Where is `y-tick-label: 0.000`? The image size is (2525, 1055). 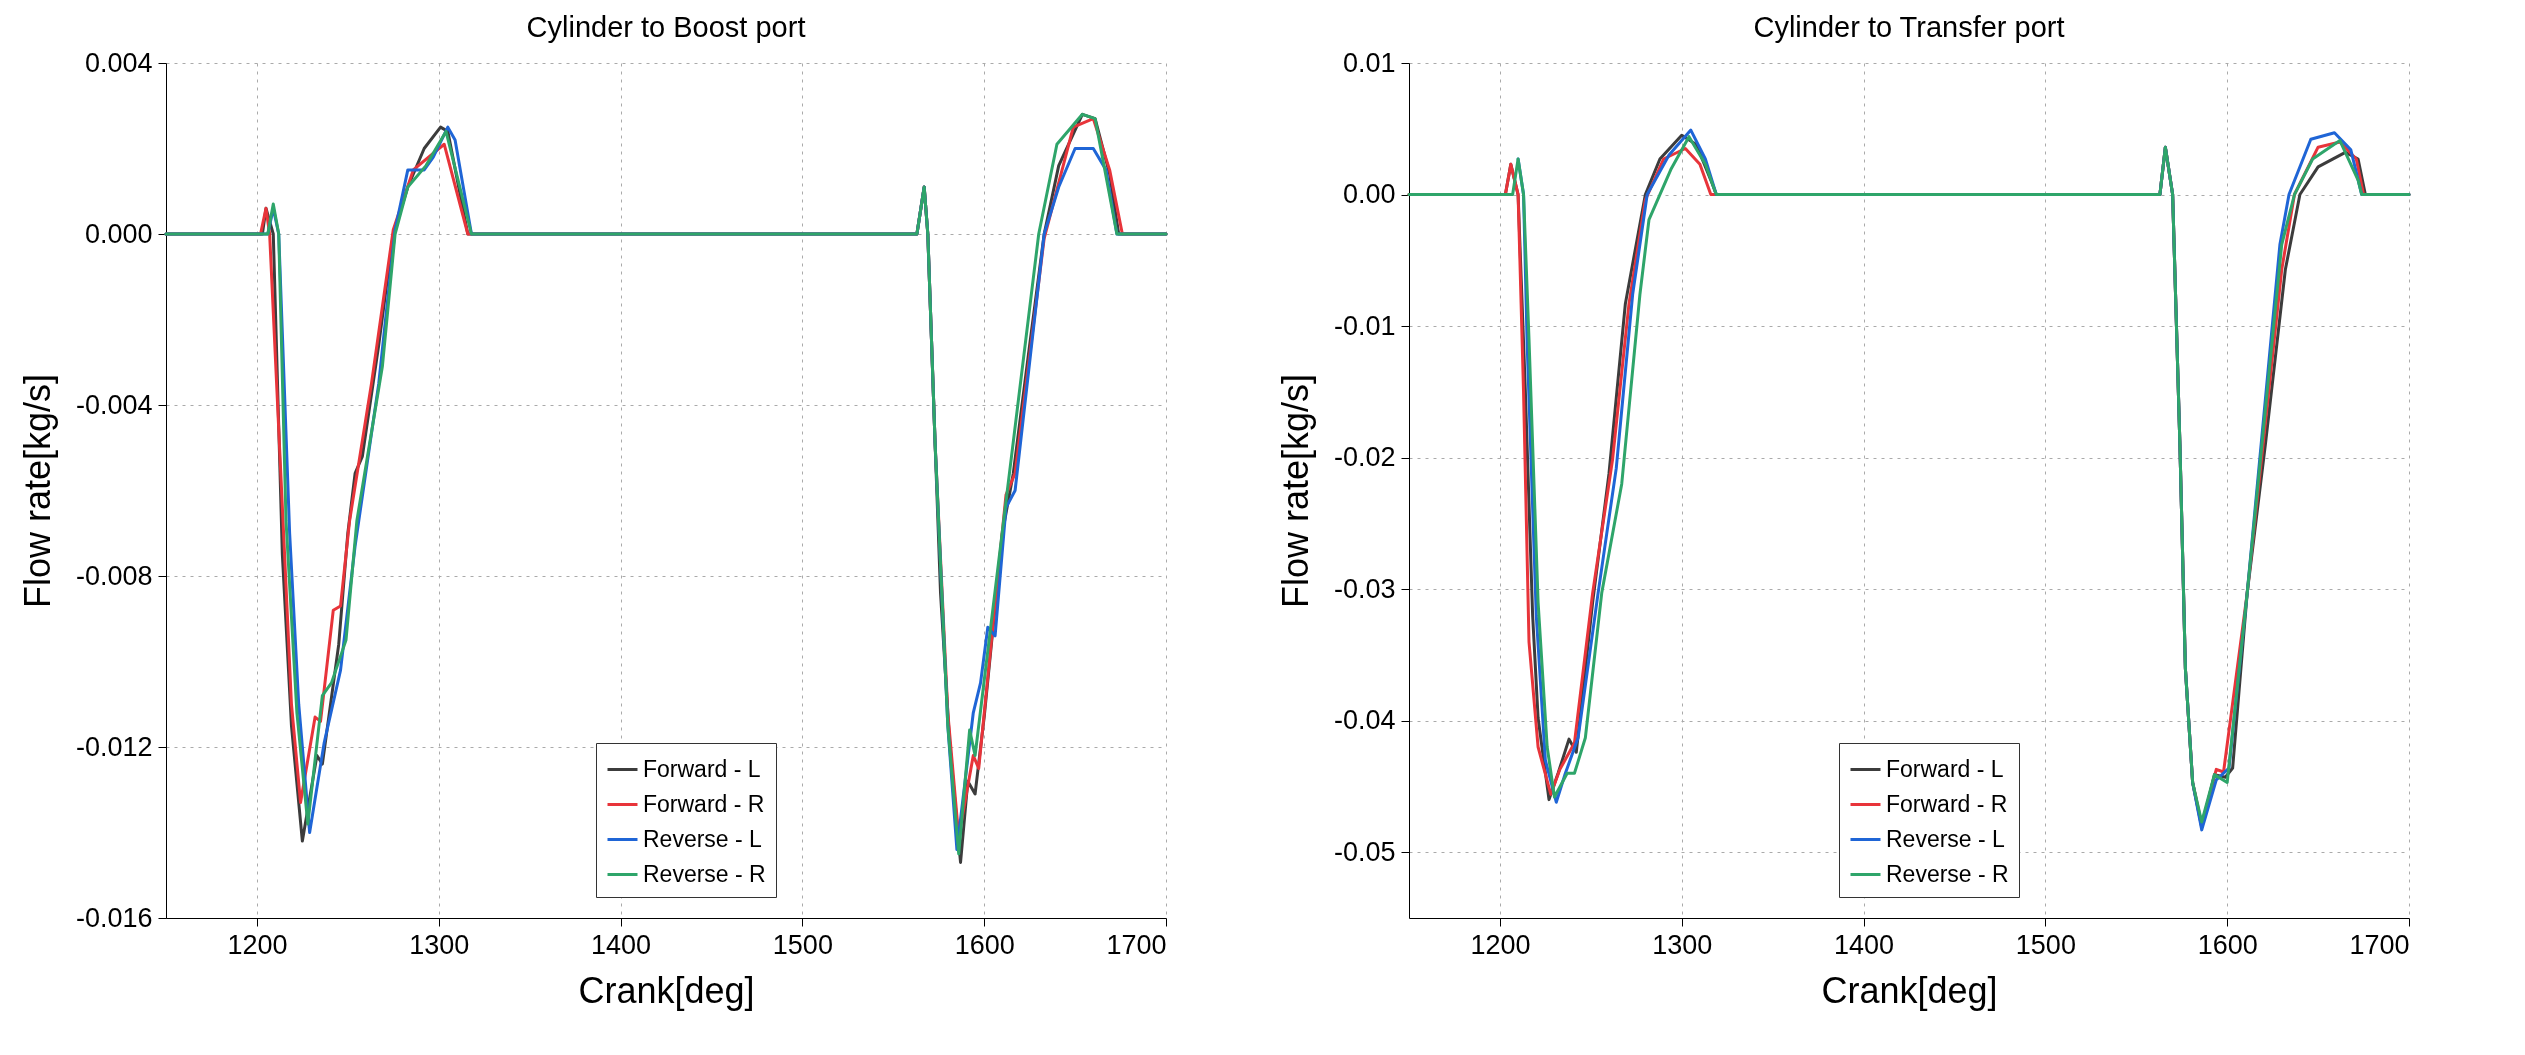 y-tick-label: 0.000 is located at coordinates (118, 233).